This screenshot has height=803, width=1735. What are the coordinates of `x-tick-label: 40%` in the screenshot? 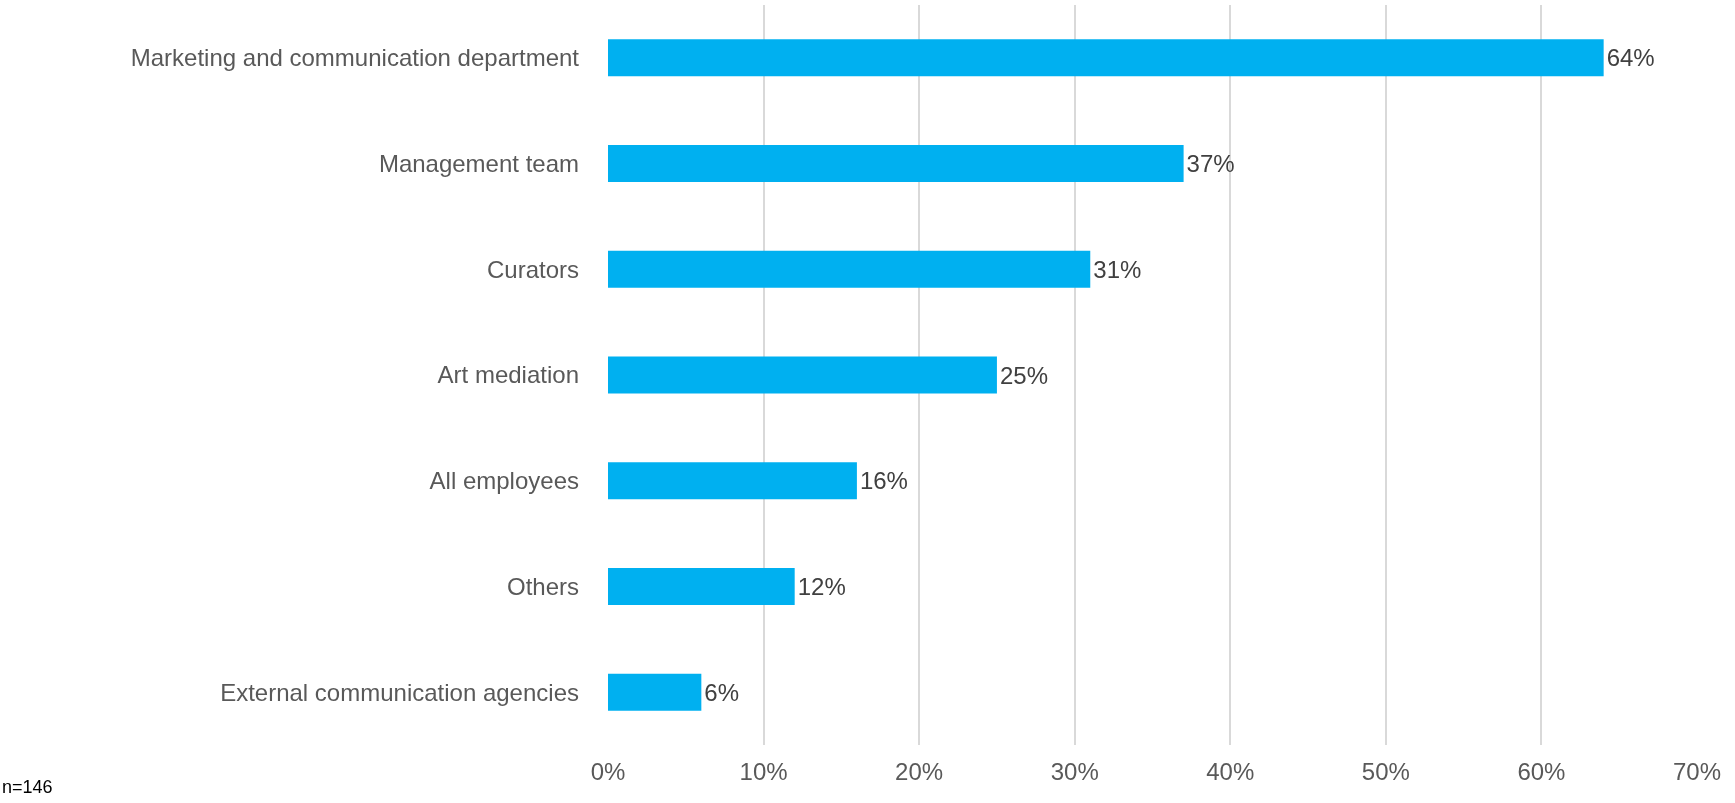 It's located at (1230, 771).